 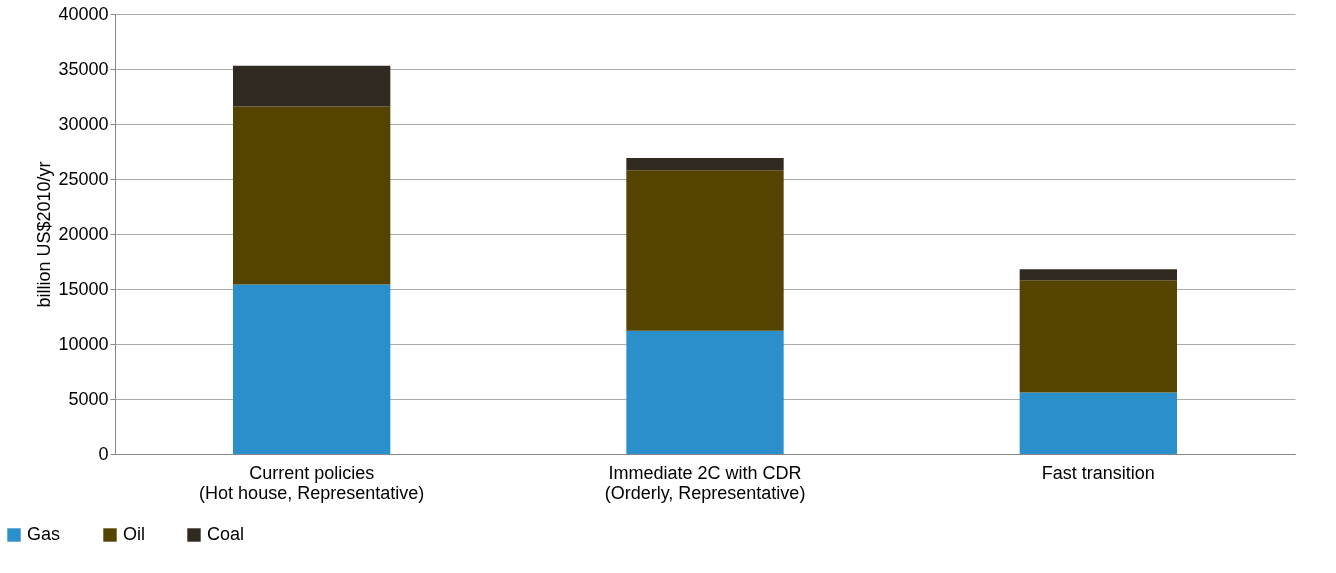 I want to click on y-tick-label: 10000, so click(x=83, y=343).